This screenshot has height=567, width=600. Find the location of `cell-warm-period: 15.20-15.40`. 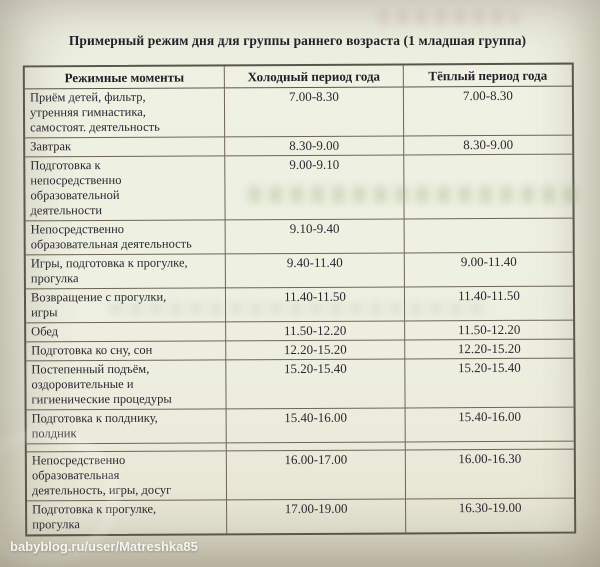

cell-warm-period: 15.20-15.40 is located at coordinates (489, 383).